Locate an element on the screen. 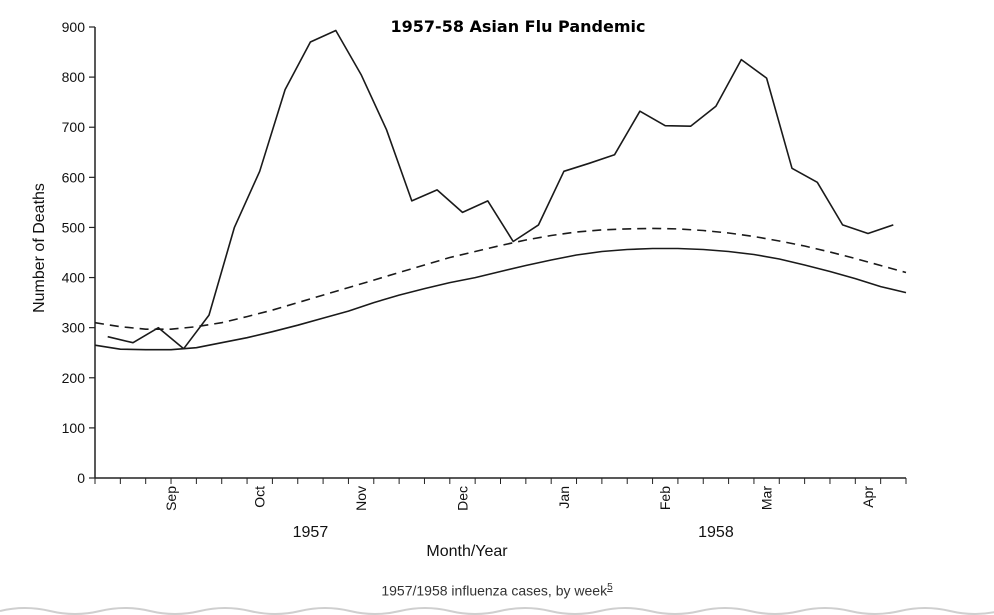 The width and height of the screenshot is (994, 615). x-tick-label: Jan is located at coordinates (564, 497).